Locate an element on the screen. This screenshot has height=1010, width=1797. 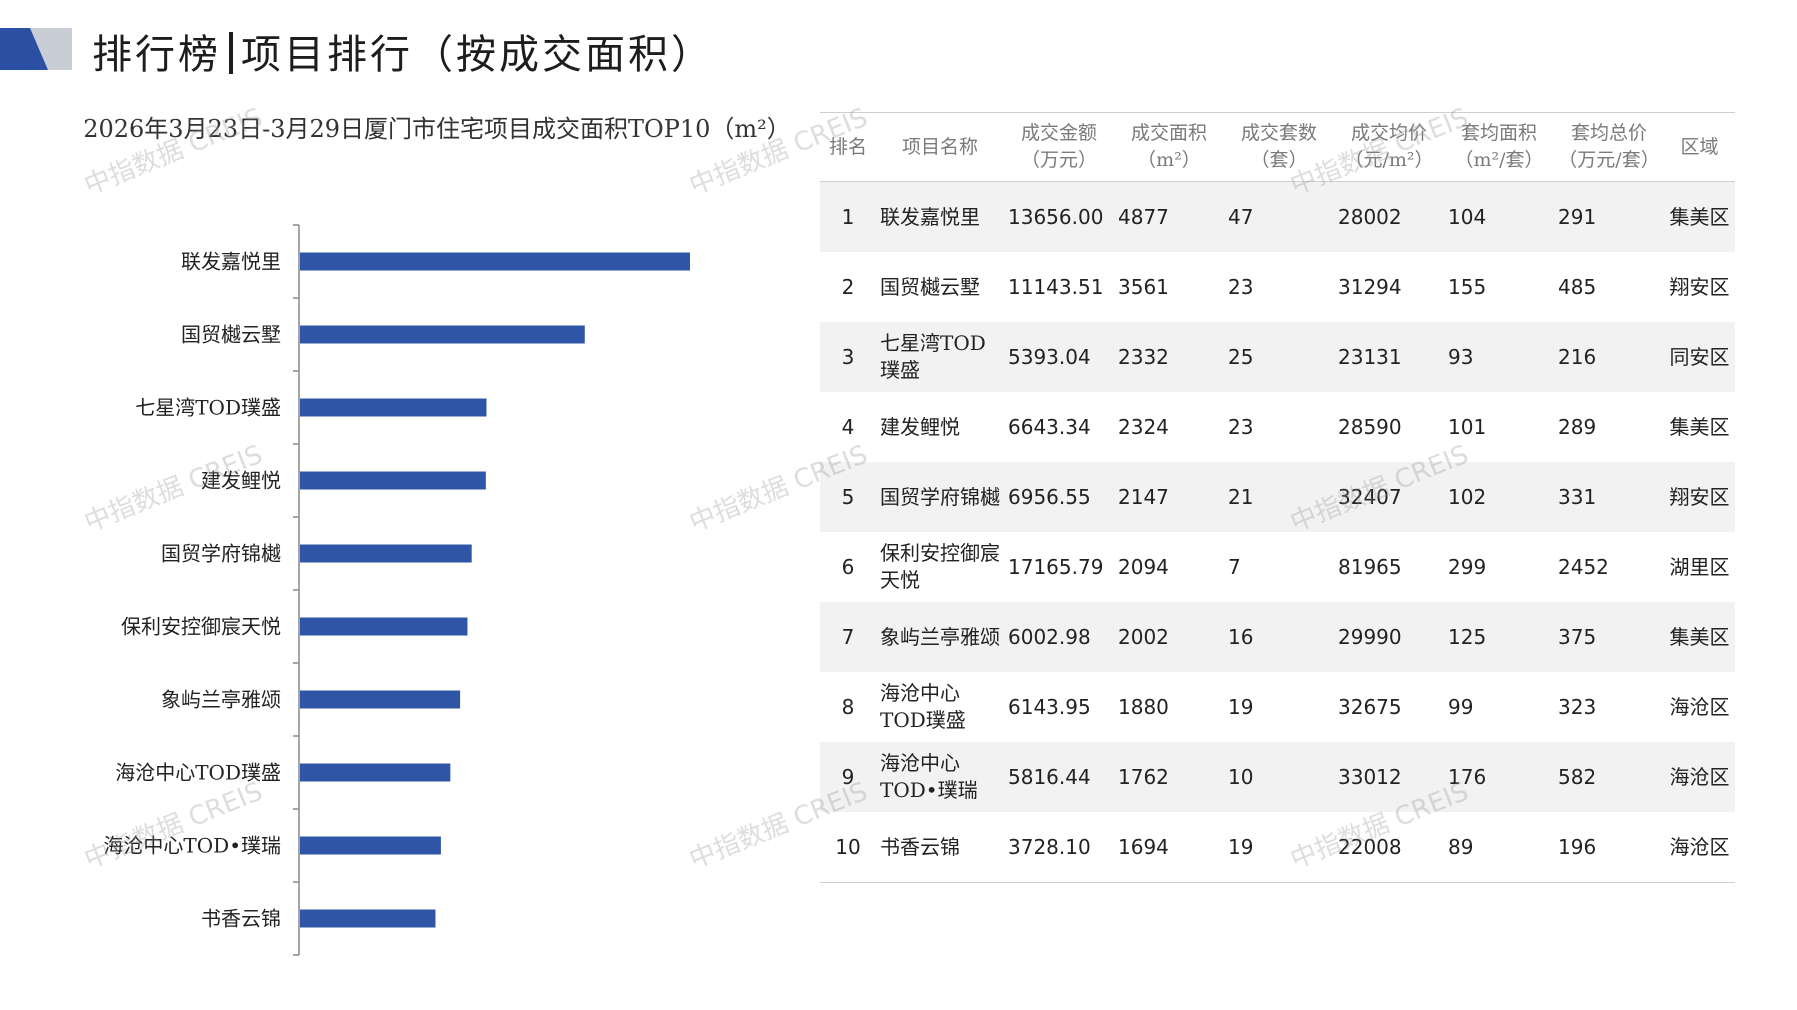
column-header: 成交套数 （套） is located at coordinates (1279, 147).